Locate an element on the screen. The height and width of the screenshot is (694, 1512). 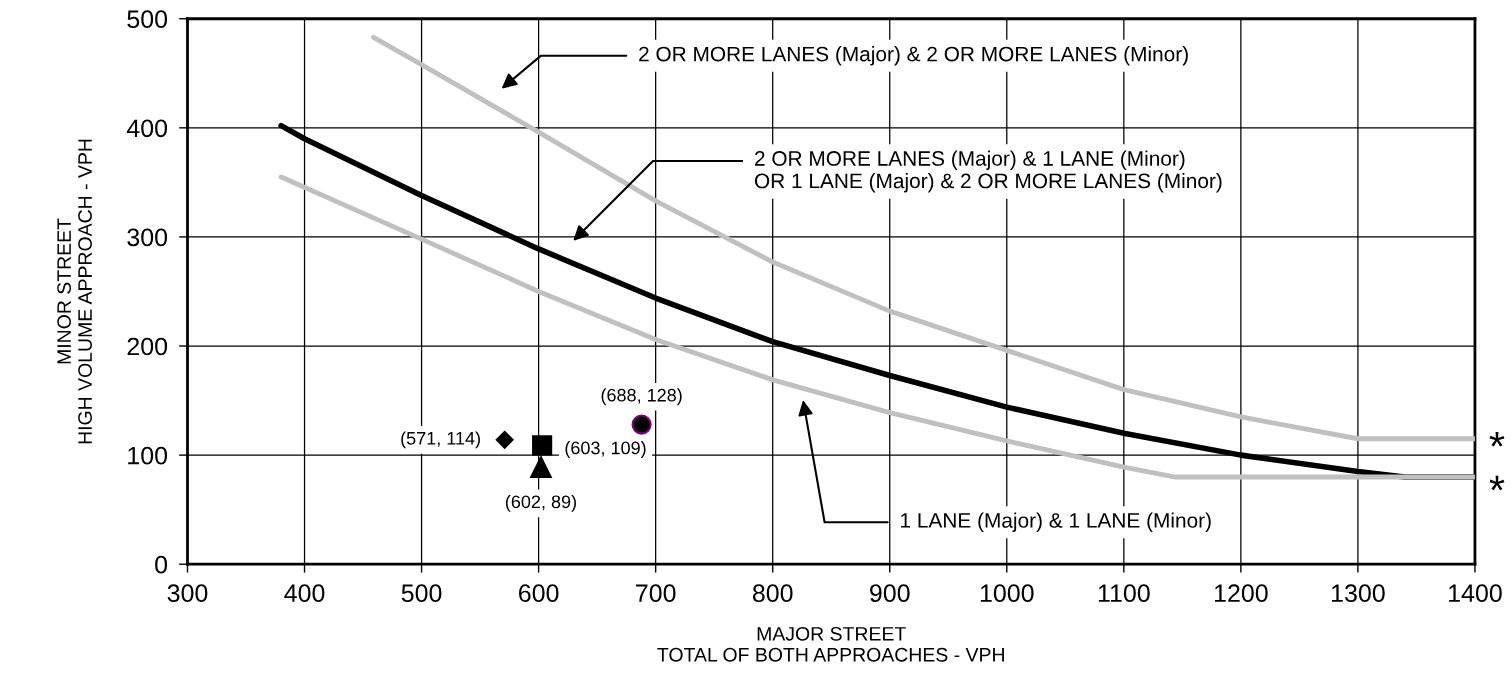
x-tick-label: 300 is located at coordinates (187, 593).